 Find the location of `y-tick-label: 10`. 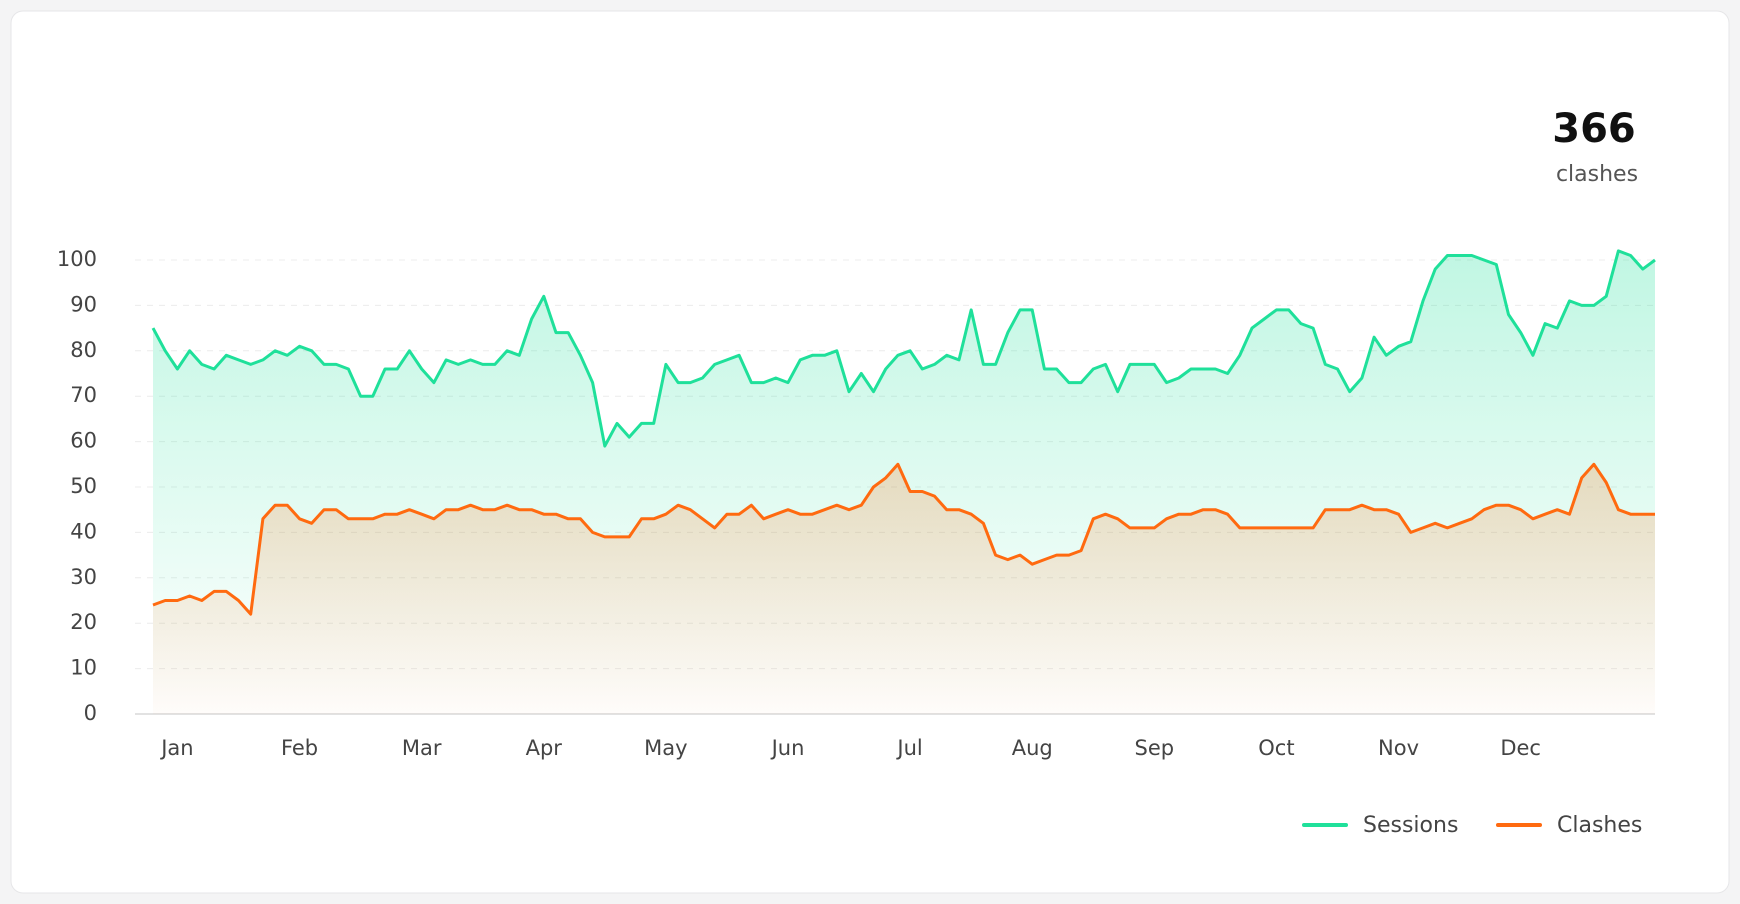

y-tick-label: 10 is located at coordinates (83, 668).